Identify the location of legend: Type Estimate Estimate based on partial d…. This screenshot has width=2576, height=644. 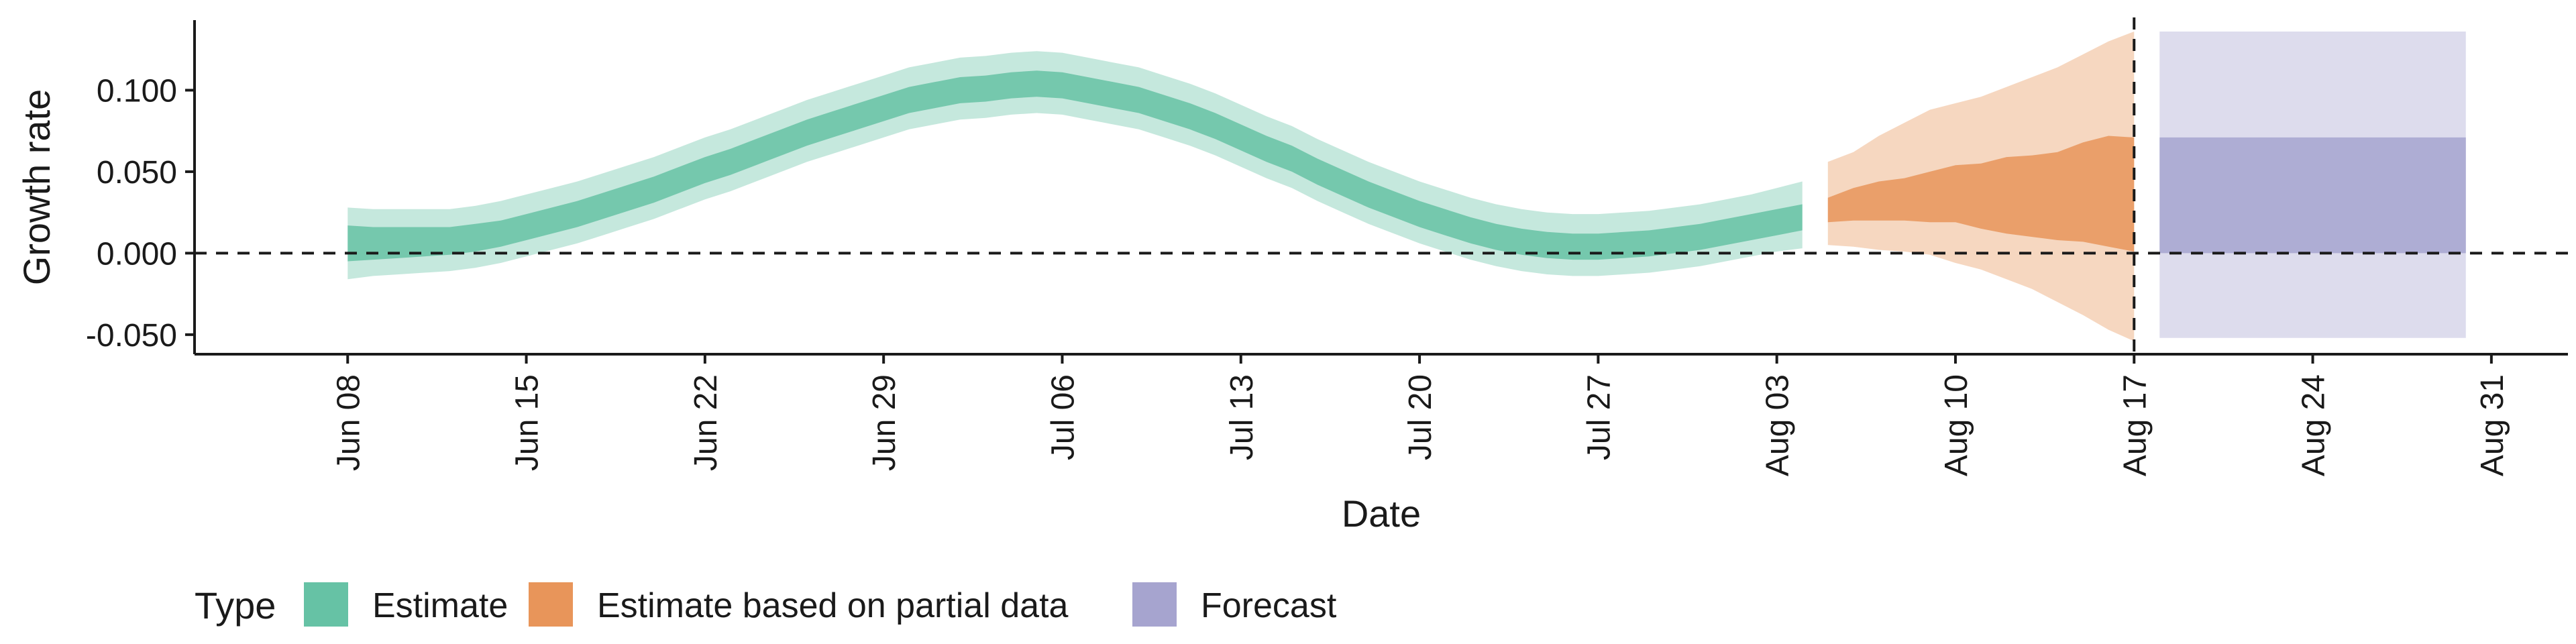
(766, 604).